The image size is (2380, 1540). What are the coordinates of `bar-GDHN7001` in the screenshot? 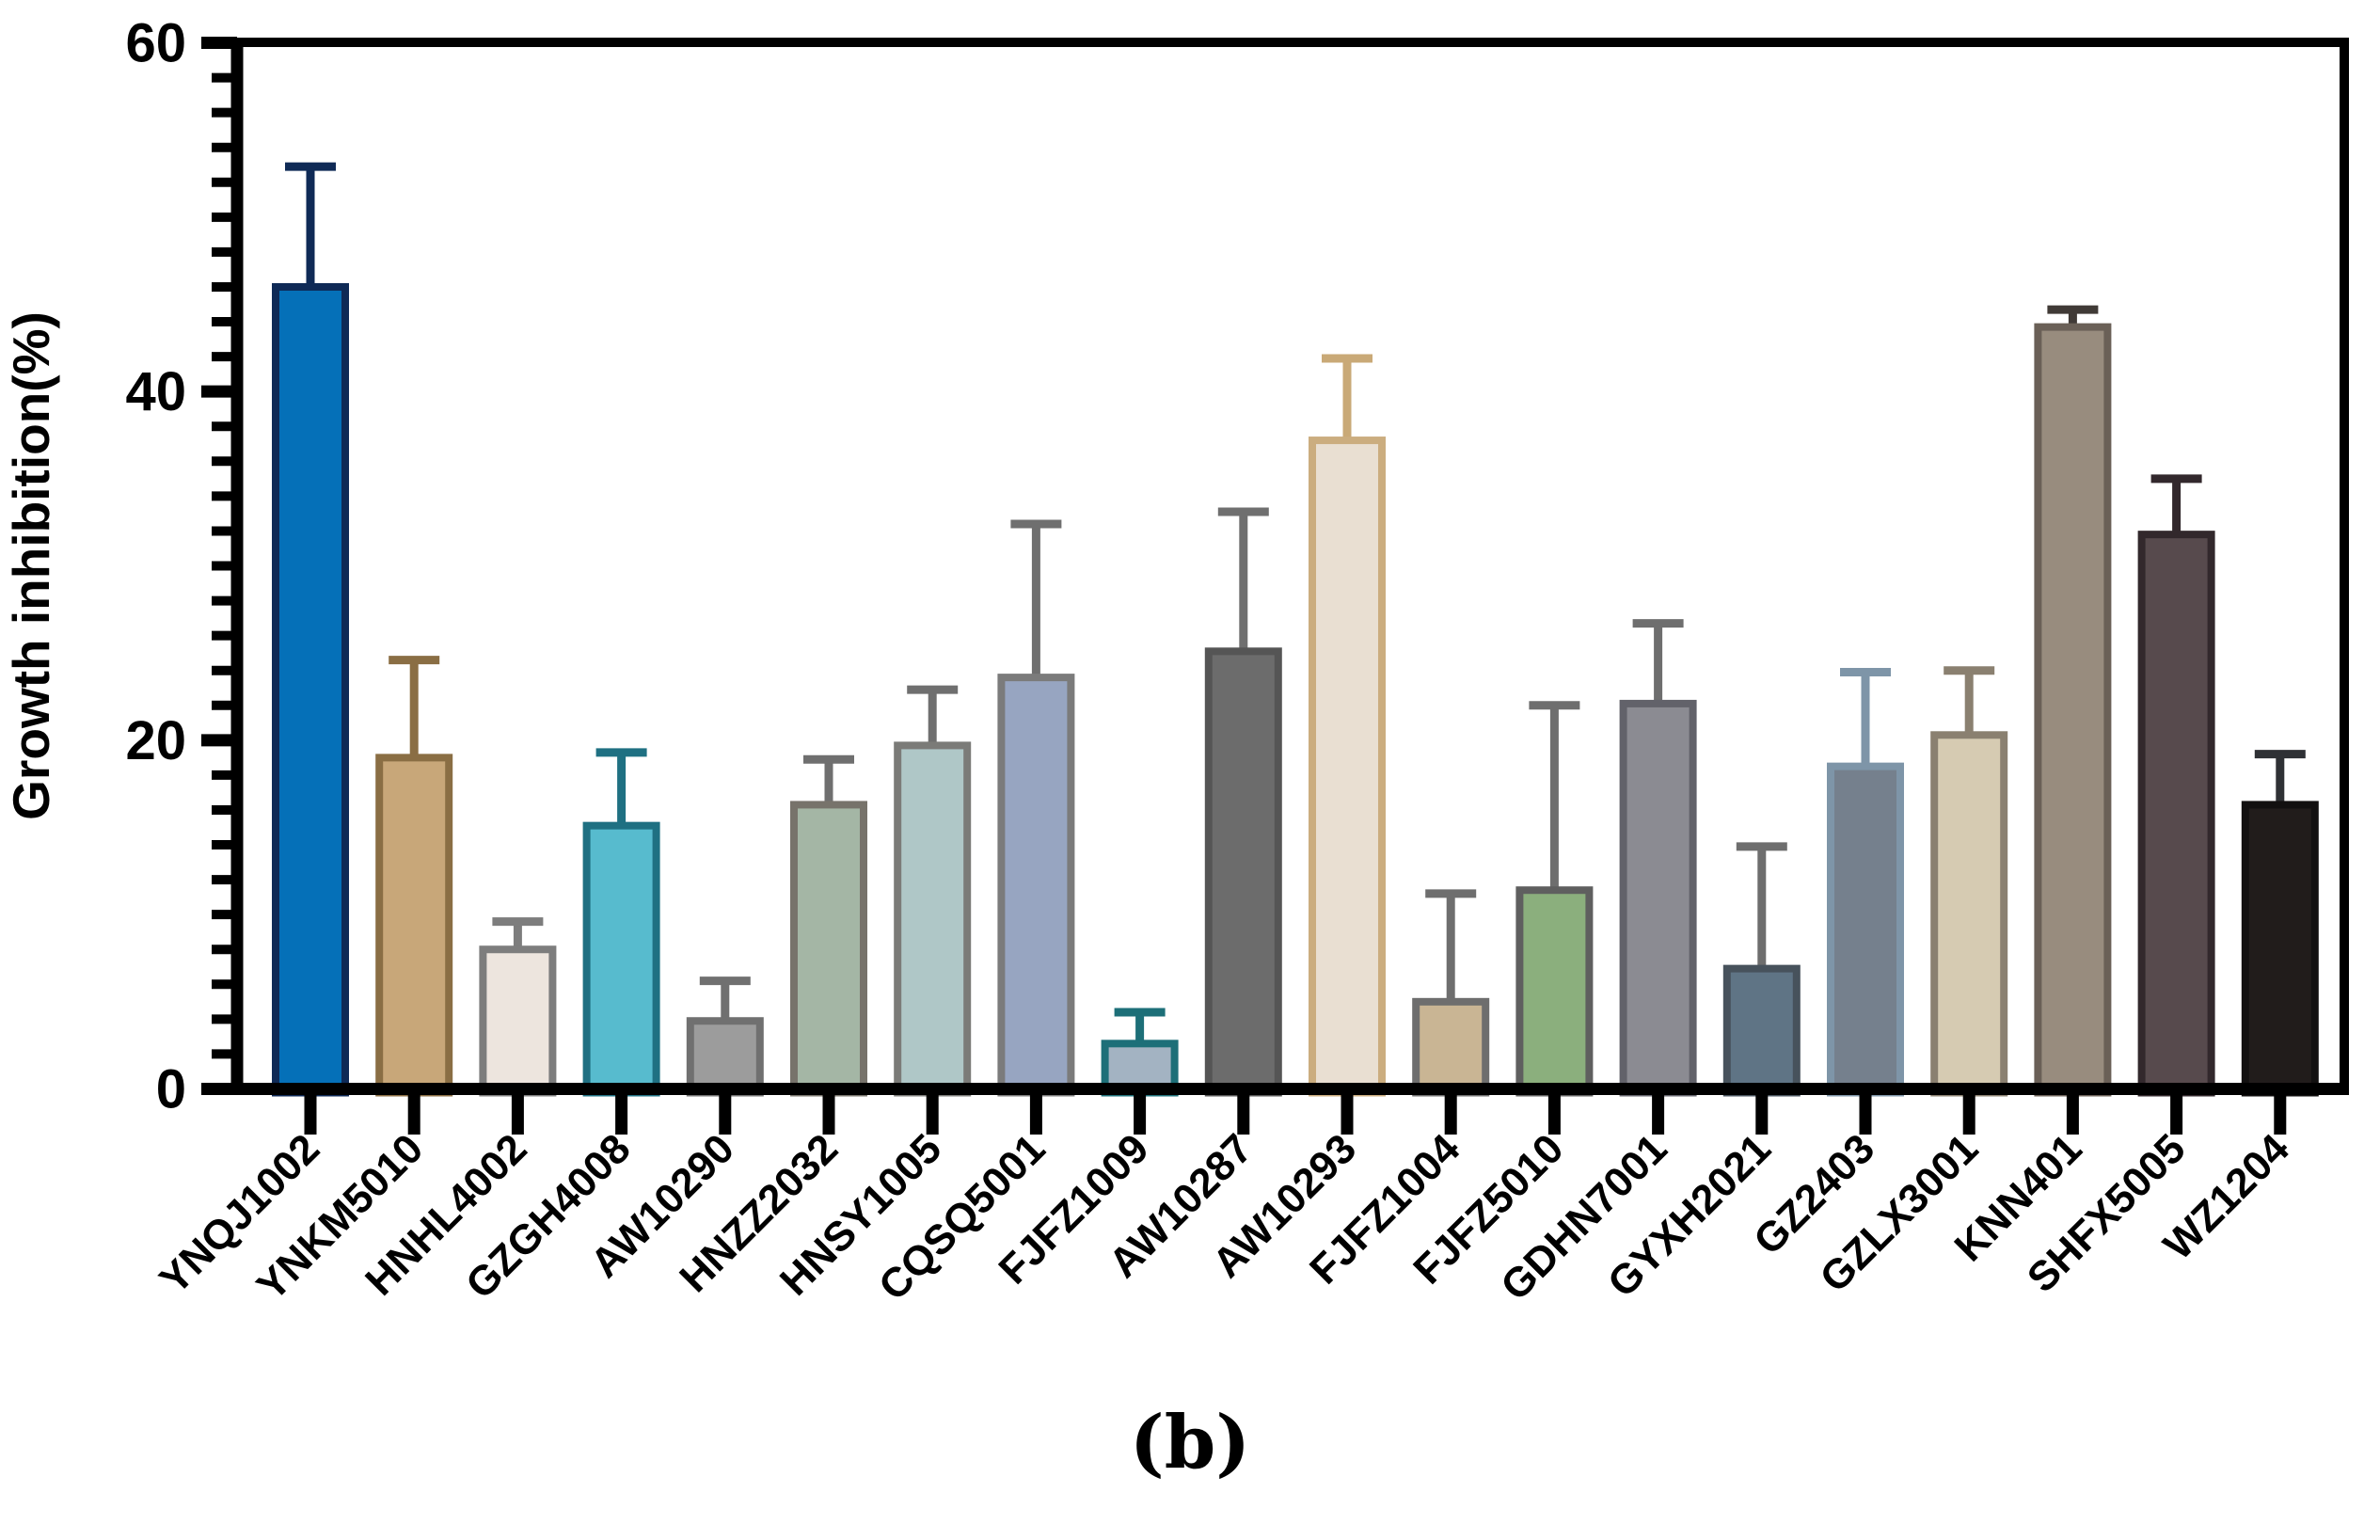 It's located at (1658, 898).